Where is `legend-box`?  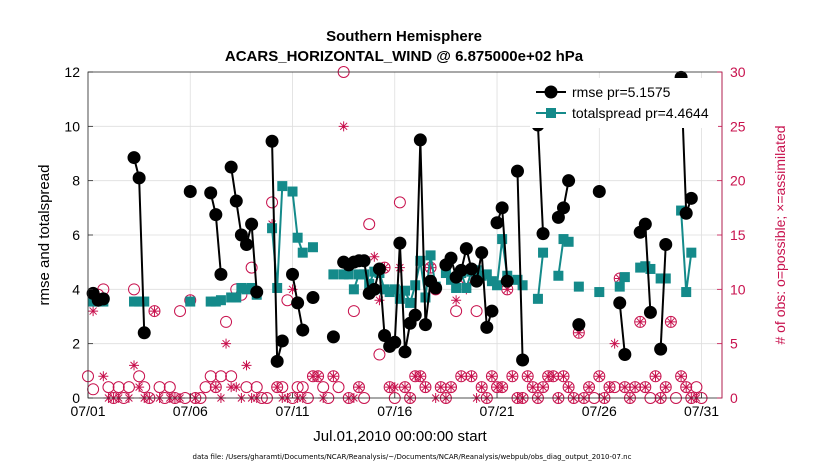
legend-box is located at coordinates (624, 103).